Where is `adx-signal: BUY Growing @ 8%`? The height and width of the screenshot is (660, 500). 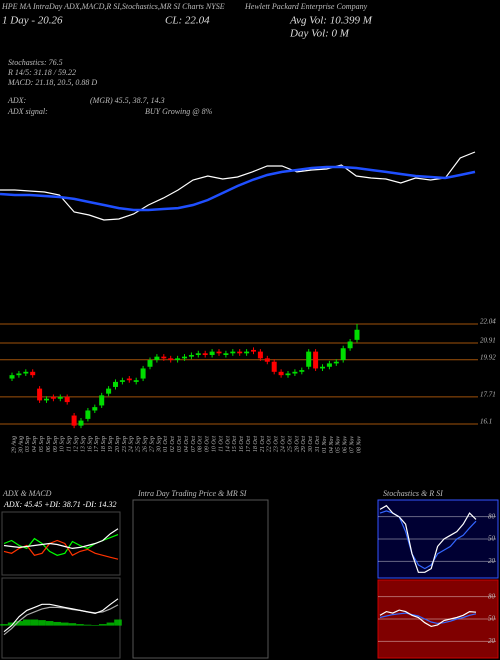
adx-signal: BUY Growing @ 8% is located at coordinates (179, 111).